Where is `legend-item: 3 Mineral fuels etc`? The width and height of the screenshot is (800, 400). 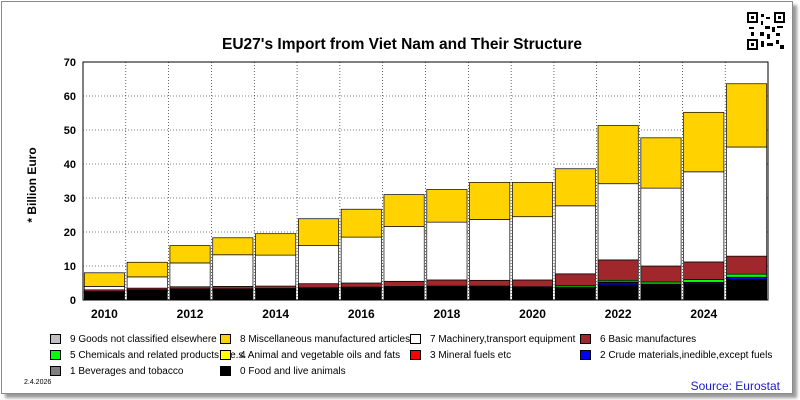
legend-item: 3 Mineral fuels etc is located at coordinates (460, 355).